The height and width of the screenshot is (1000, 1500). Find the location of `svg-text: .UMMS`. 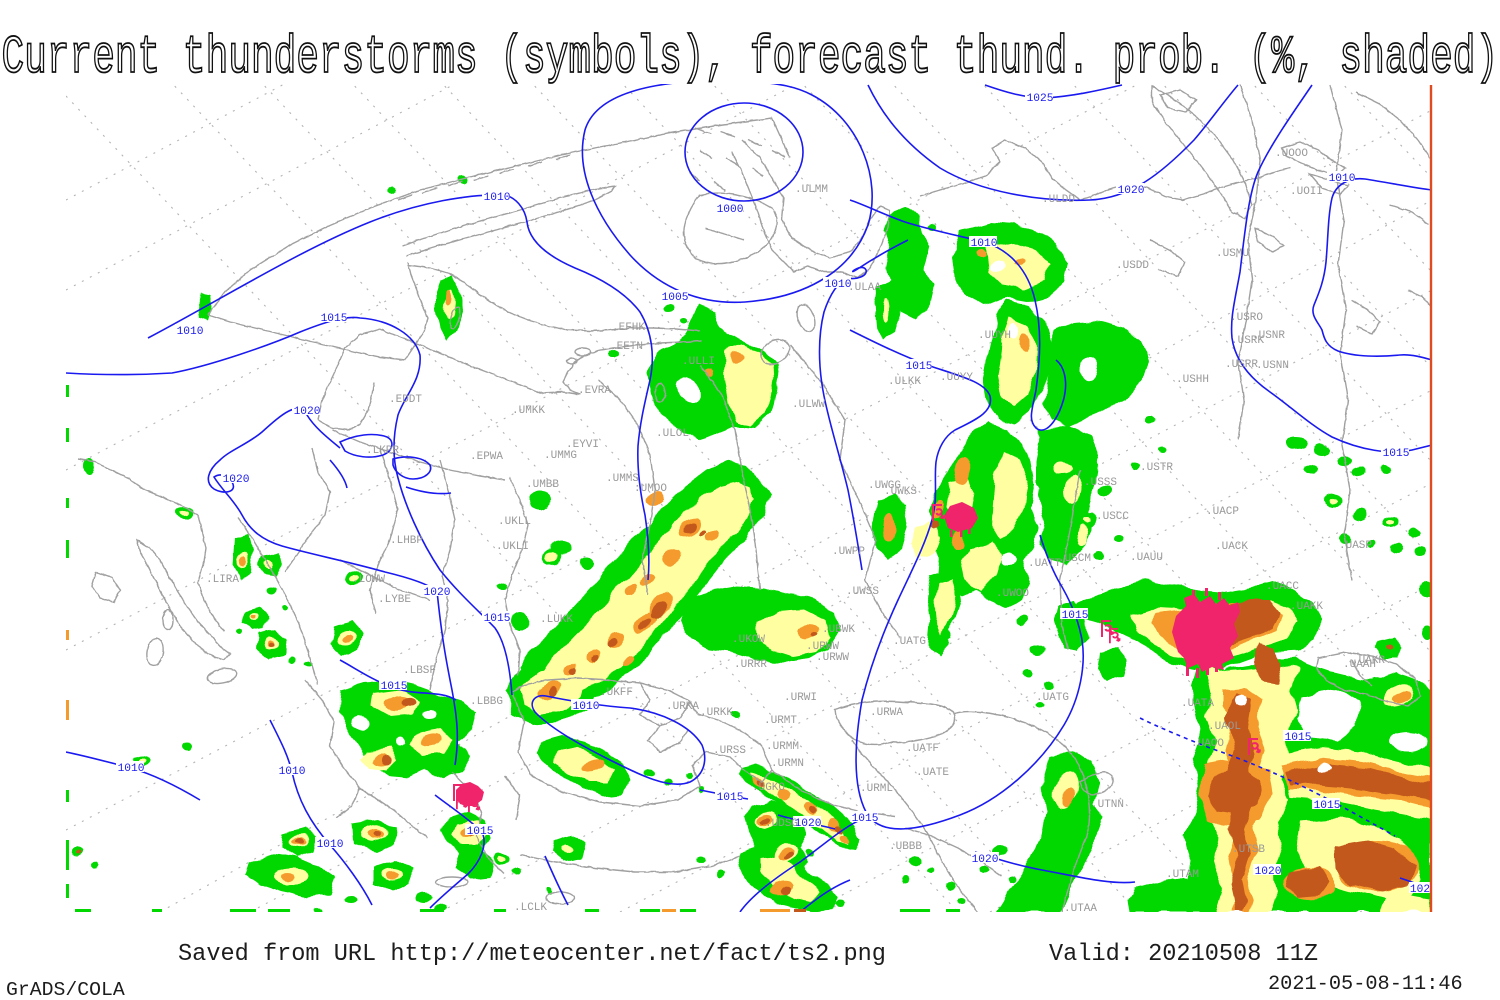

svg-text: .UMMS is located at coordinates (622, 479).